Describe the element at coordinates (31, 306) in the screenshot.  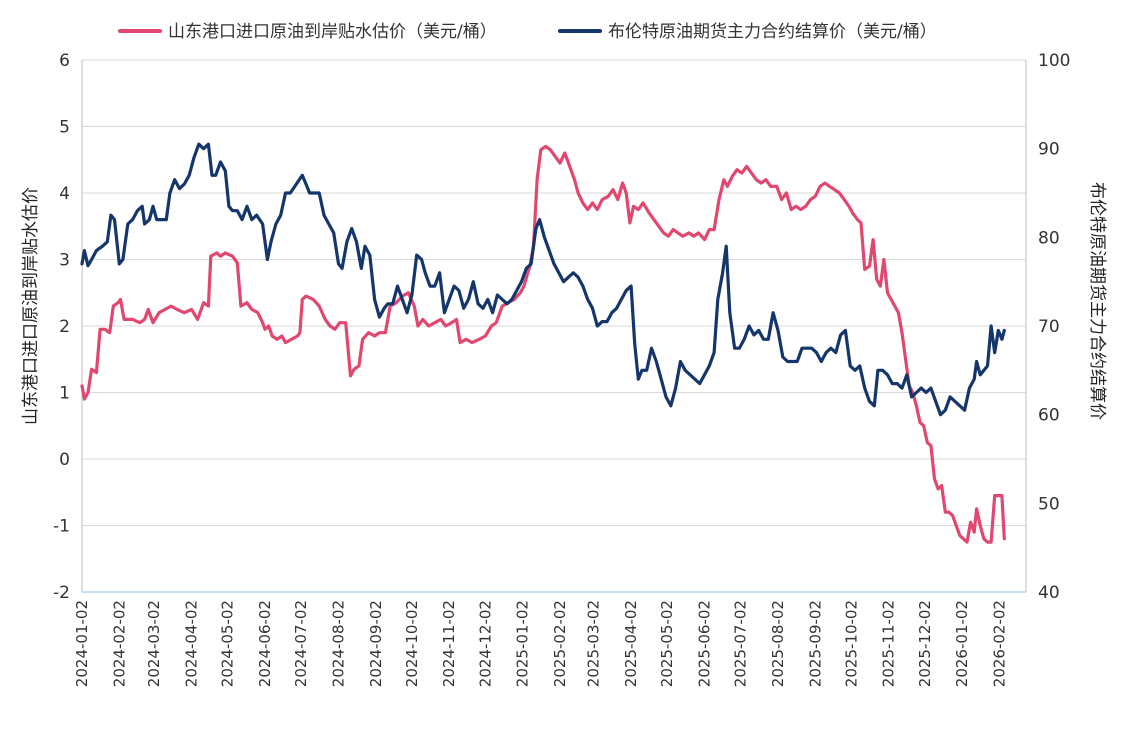
I see `y-left-axis-title: 山东港口进口原油到岸贴水估价` at that location.